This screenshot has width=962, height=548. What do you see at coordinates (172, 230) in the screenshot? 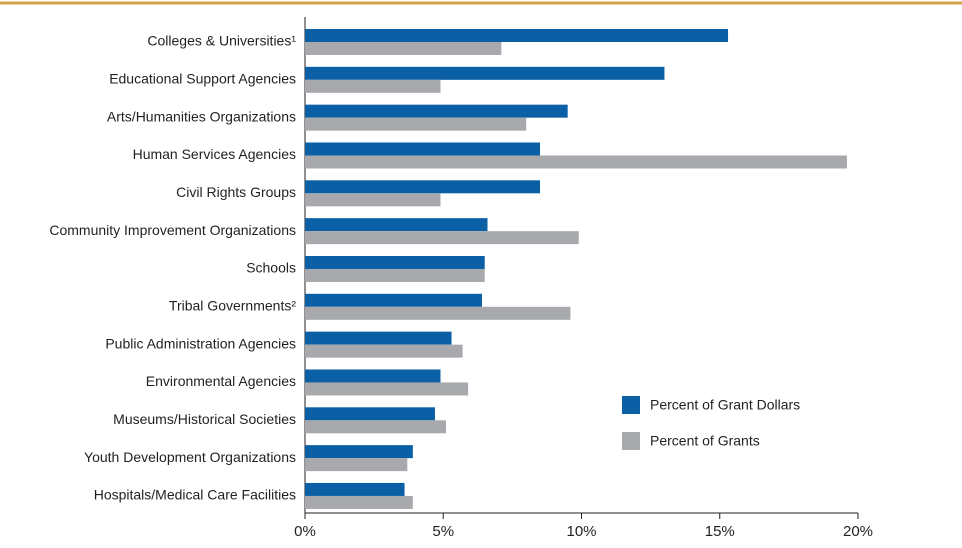
I see `category-label: Community Improvement Organizations` at bounding box center [172, 230].